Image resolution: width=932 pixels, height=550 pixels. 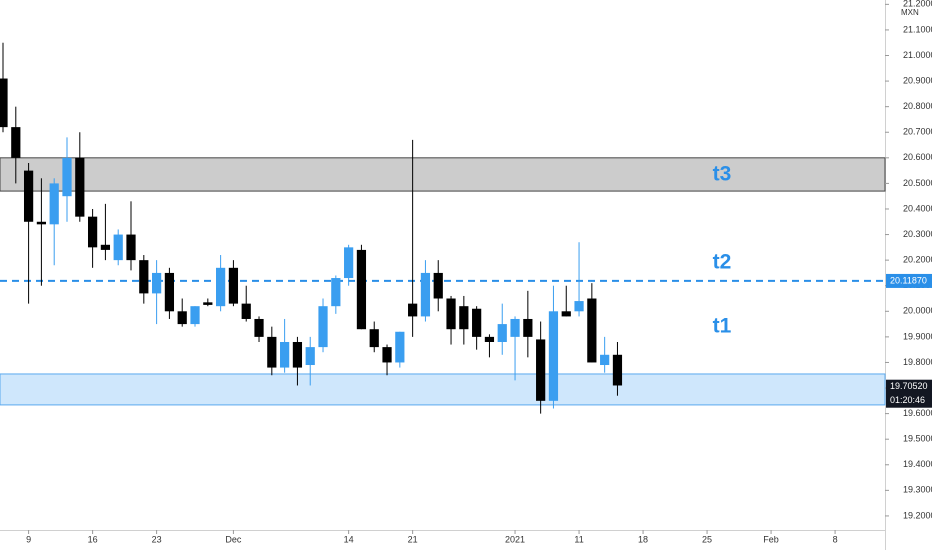 What do you see at coordinates (917, 29) in the screenshot?
I see `y-tick-label: 21.10000` at bounding box center [917, 29].